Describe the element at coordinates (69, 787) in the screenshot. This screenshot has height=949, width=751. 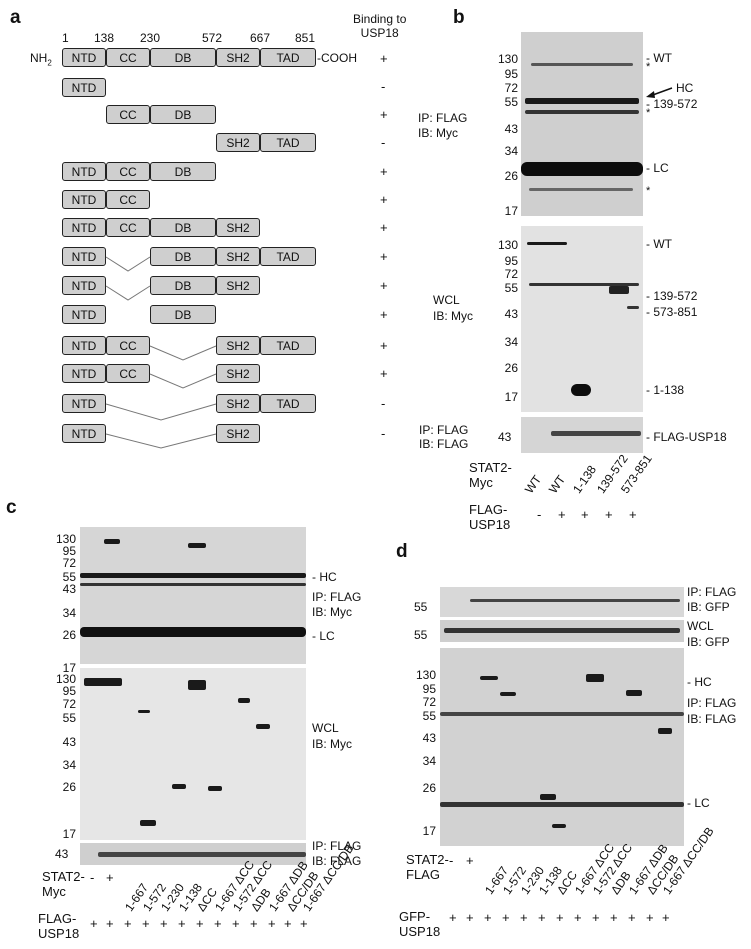
I see `mw-marker: 26` at that location.